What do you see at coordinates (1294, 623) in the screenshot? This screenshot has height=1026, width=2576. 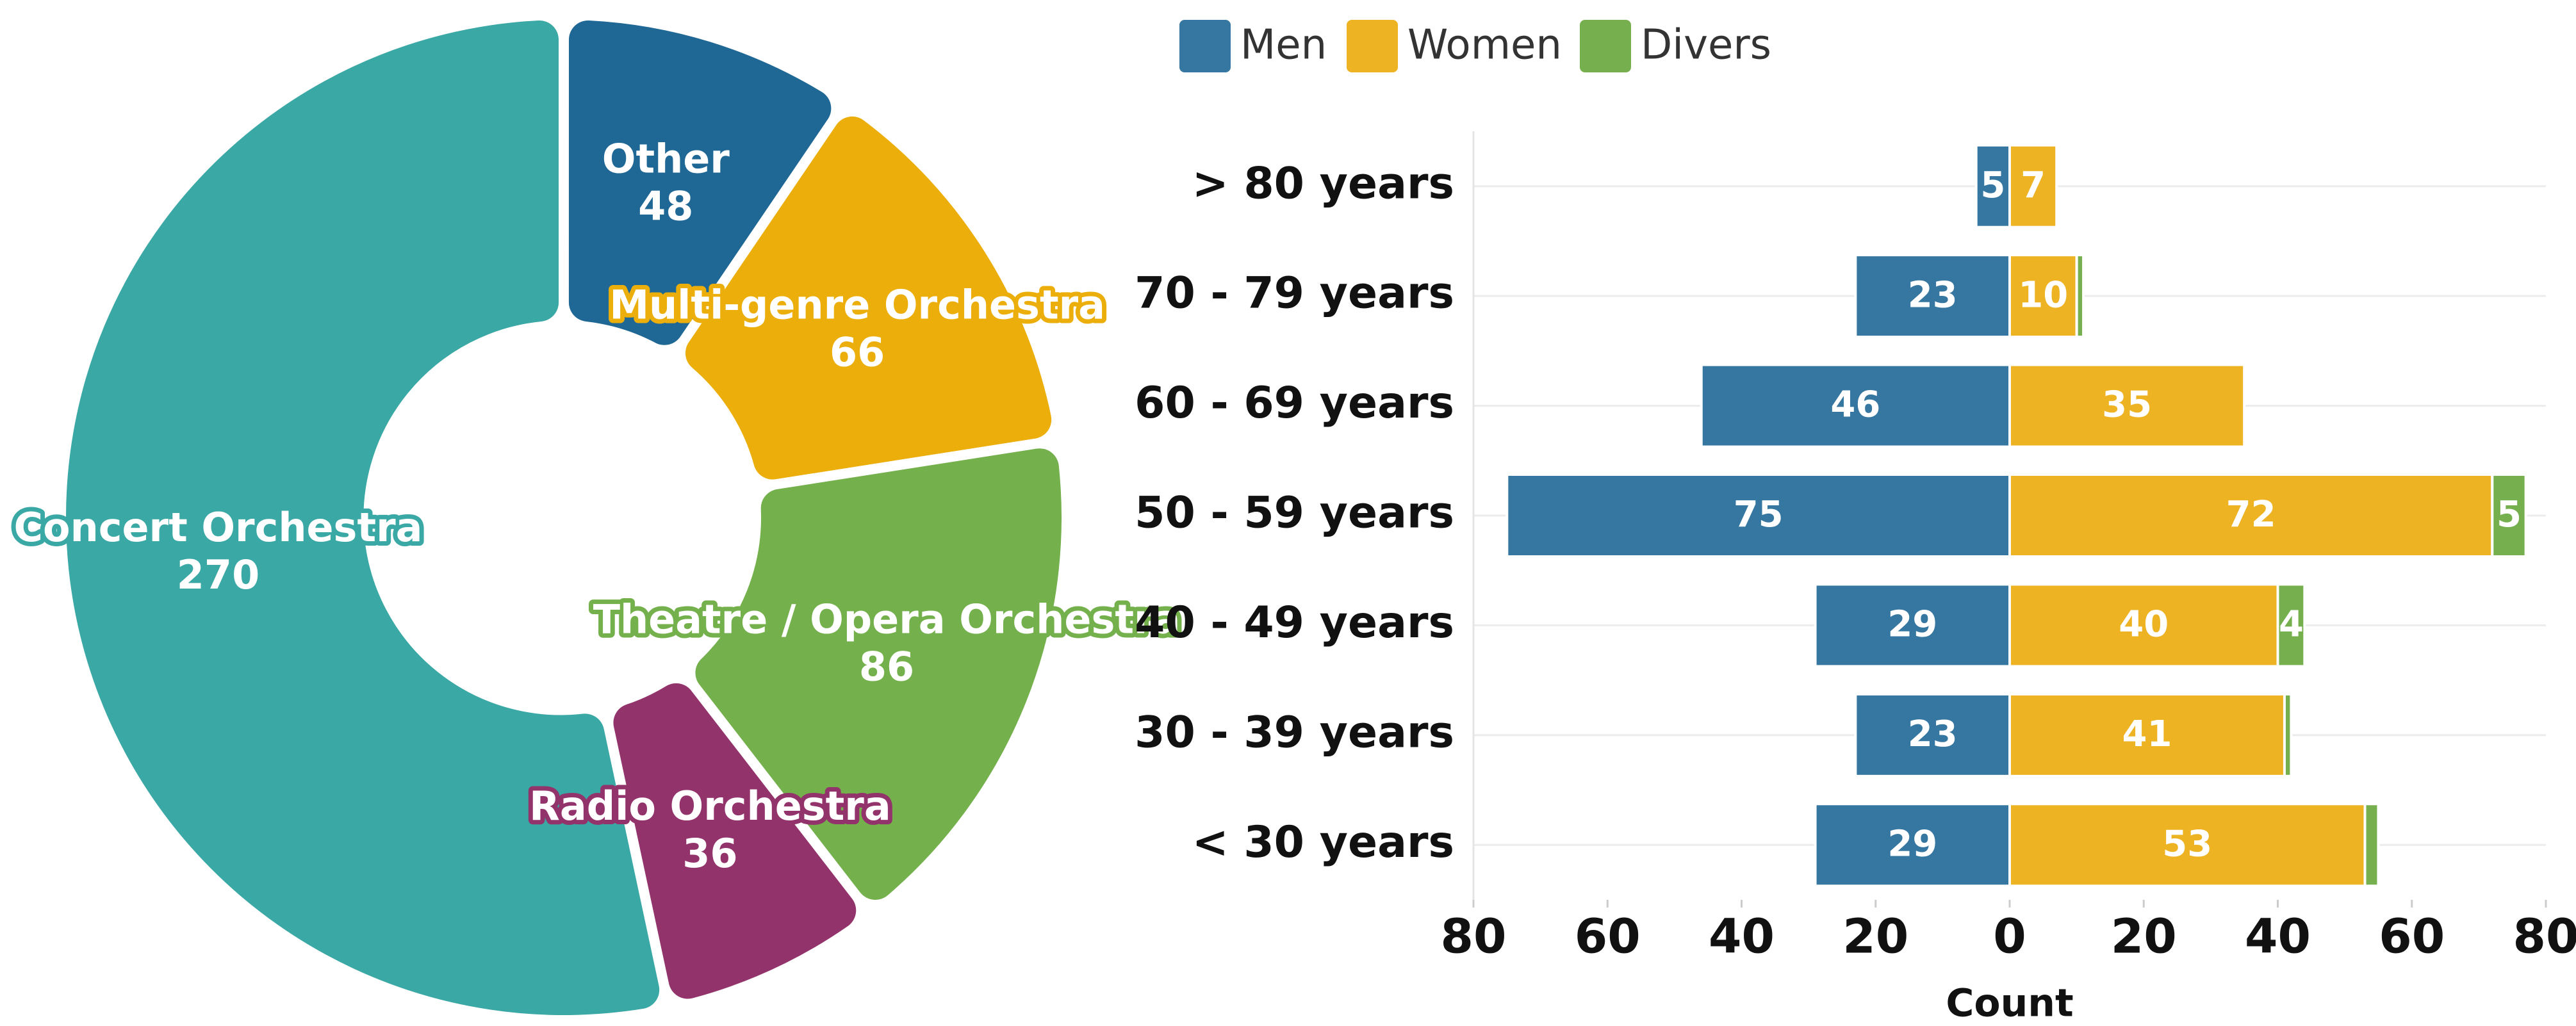 I see `y-tick-label: 40 - 49 years` at bounding box center [1294, 623].